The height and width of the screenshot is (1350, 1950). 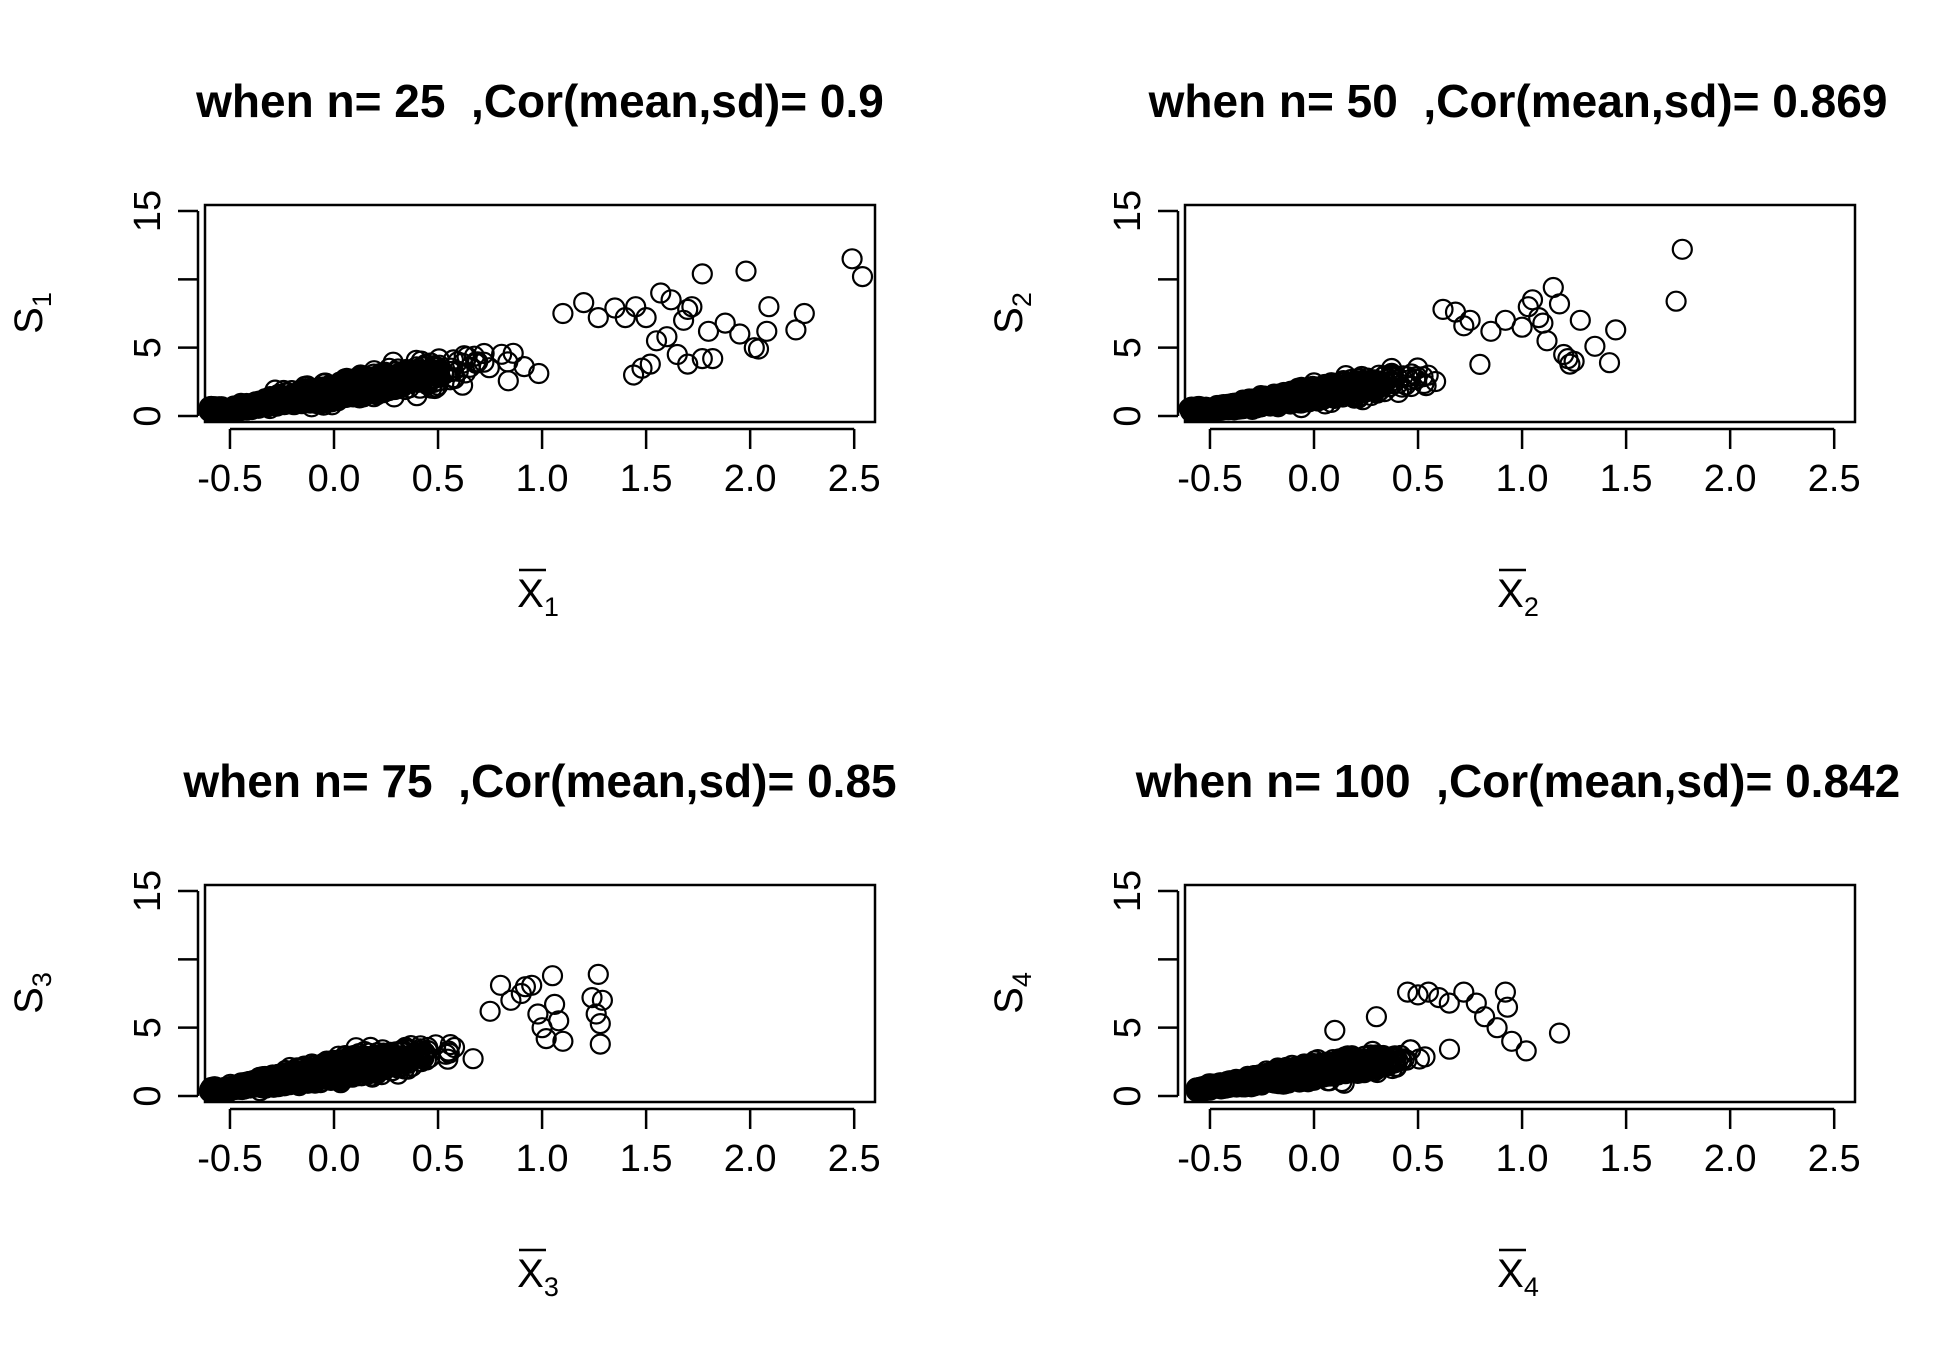 What do you see at coordinates (538, 597) in the screenshot?
I see `panel-1-x-axis-label: X1` at bounding box center [538, 597].